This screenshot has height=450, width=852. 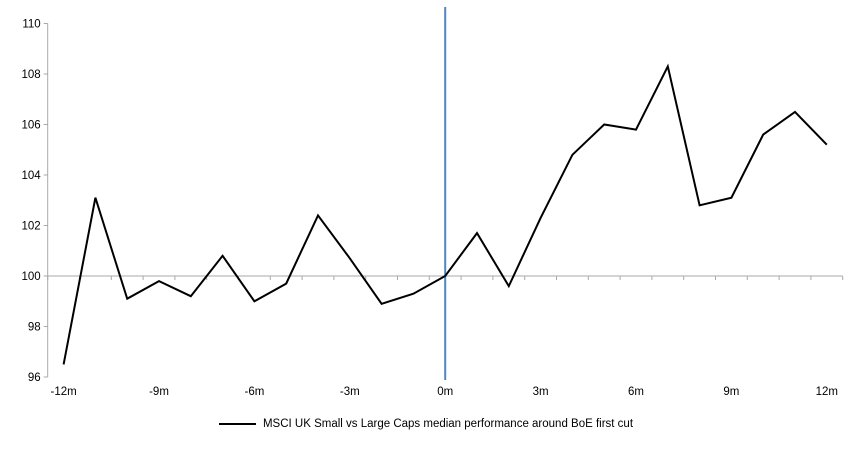 I want to click on x-tick-label: -3m, so click(x=350, y=392).